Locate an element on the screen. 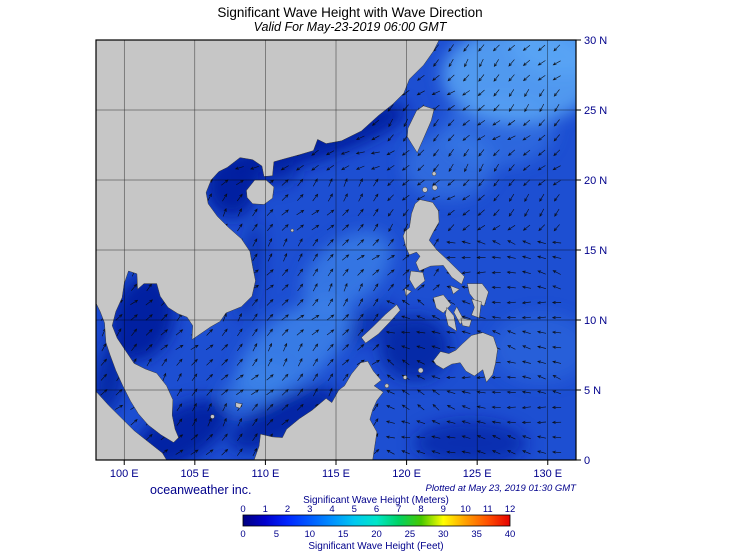 This screenshot has width=755, height=560. colorbar-meter-tick: 9 is located at coordinates (443, 509).